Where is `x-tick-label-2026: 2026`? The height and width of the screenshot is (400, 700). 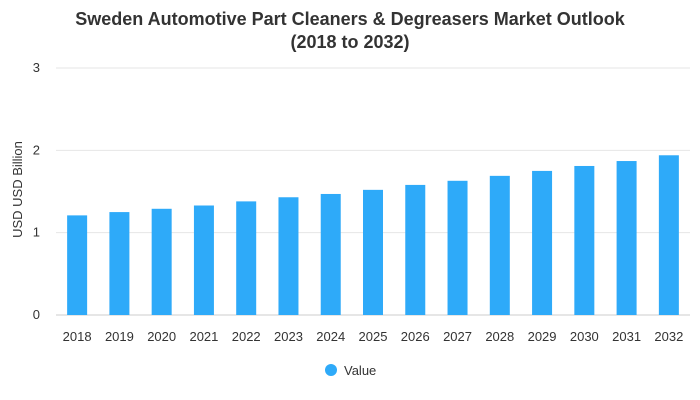 x-tick-label-2026: 2026 is located at coordinates (415, 336).